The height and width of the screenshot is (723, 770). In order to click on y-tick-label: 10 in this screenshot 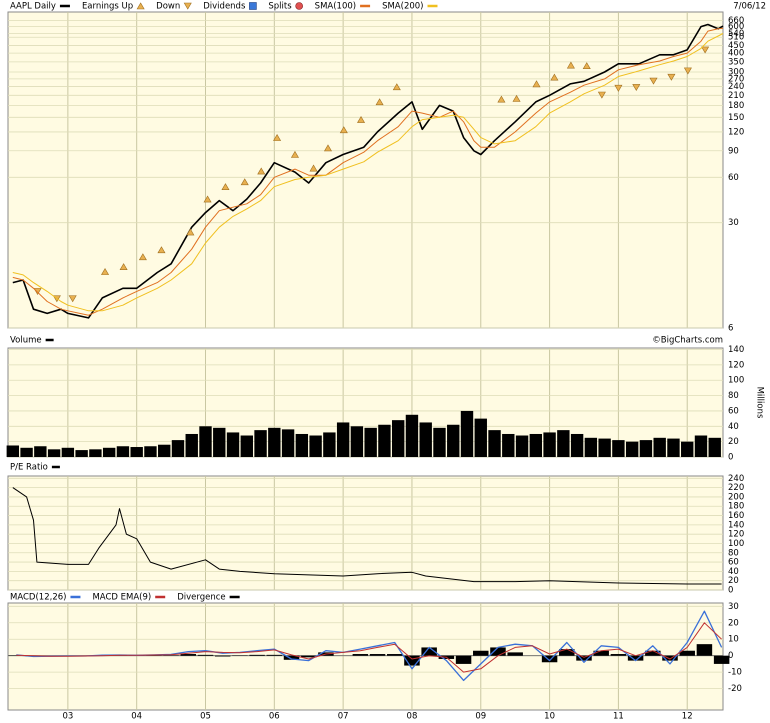, I will do `click(733, 640)`.